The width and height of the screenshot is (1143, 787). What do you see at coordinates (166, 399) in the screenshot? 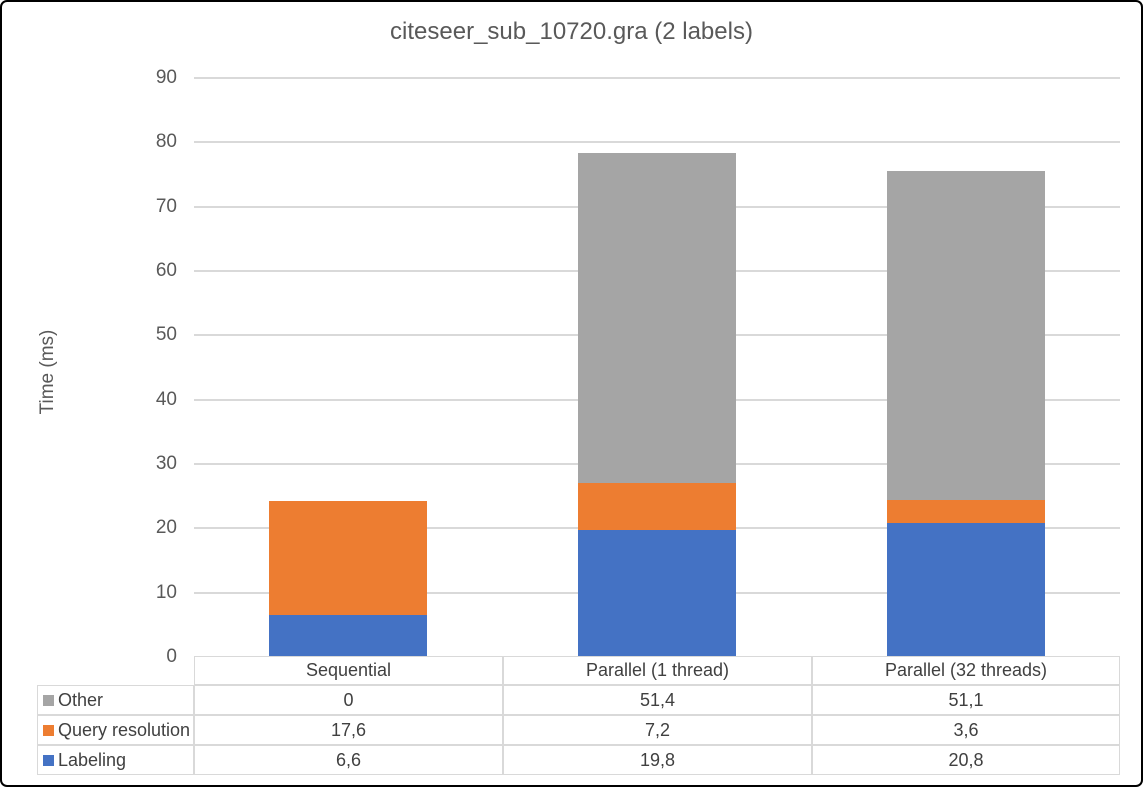
I see `y-tick-label: 40` at bounding box center [166, 399].